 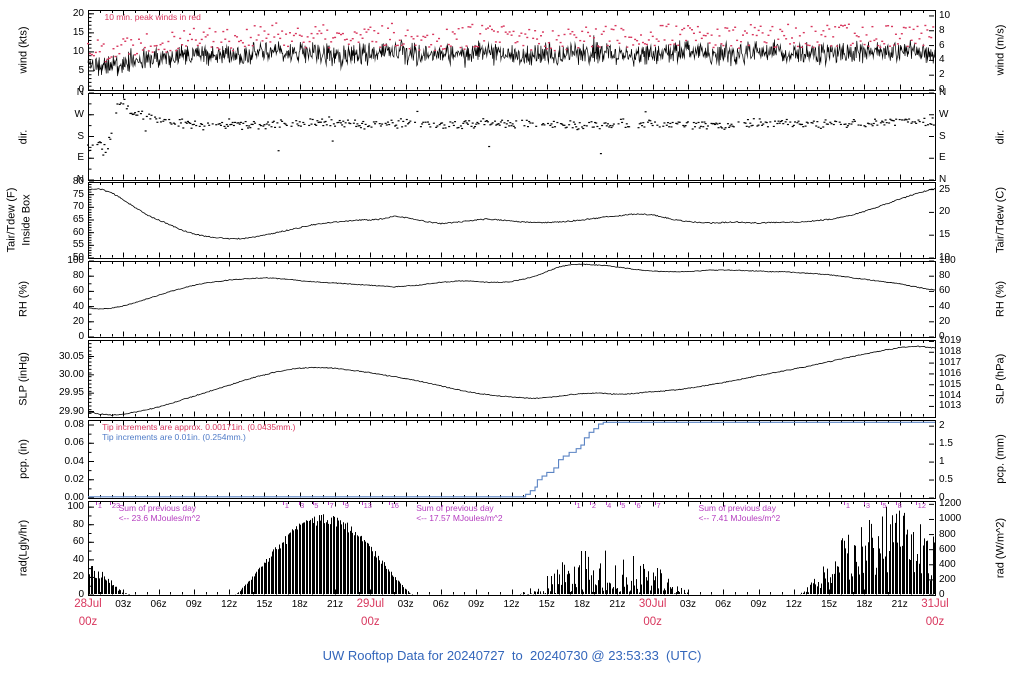 I want to click on y-tick-label-left: 65, so click(x=78, y=219).